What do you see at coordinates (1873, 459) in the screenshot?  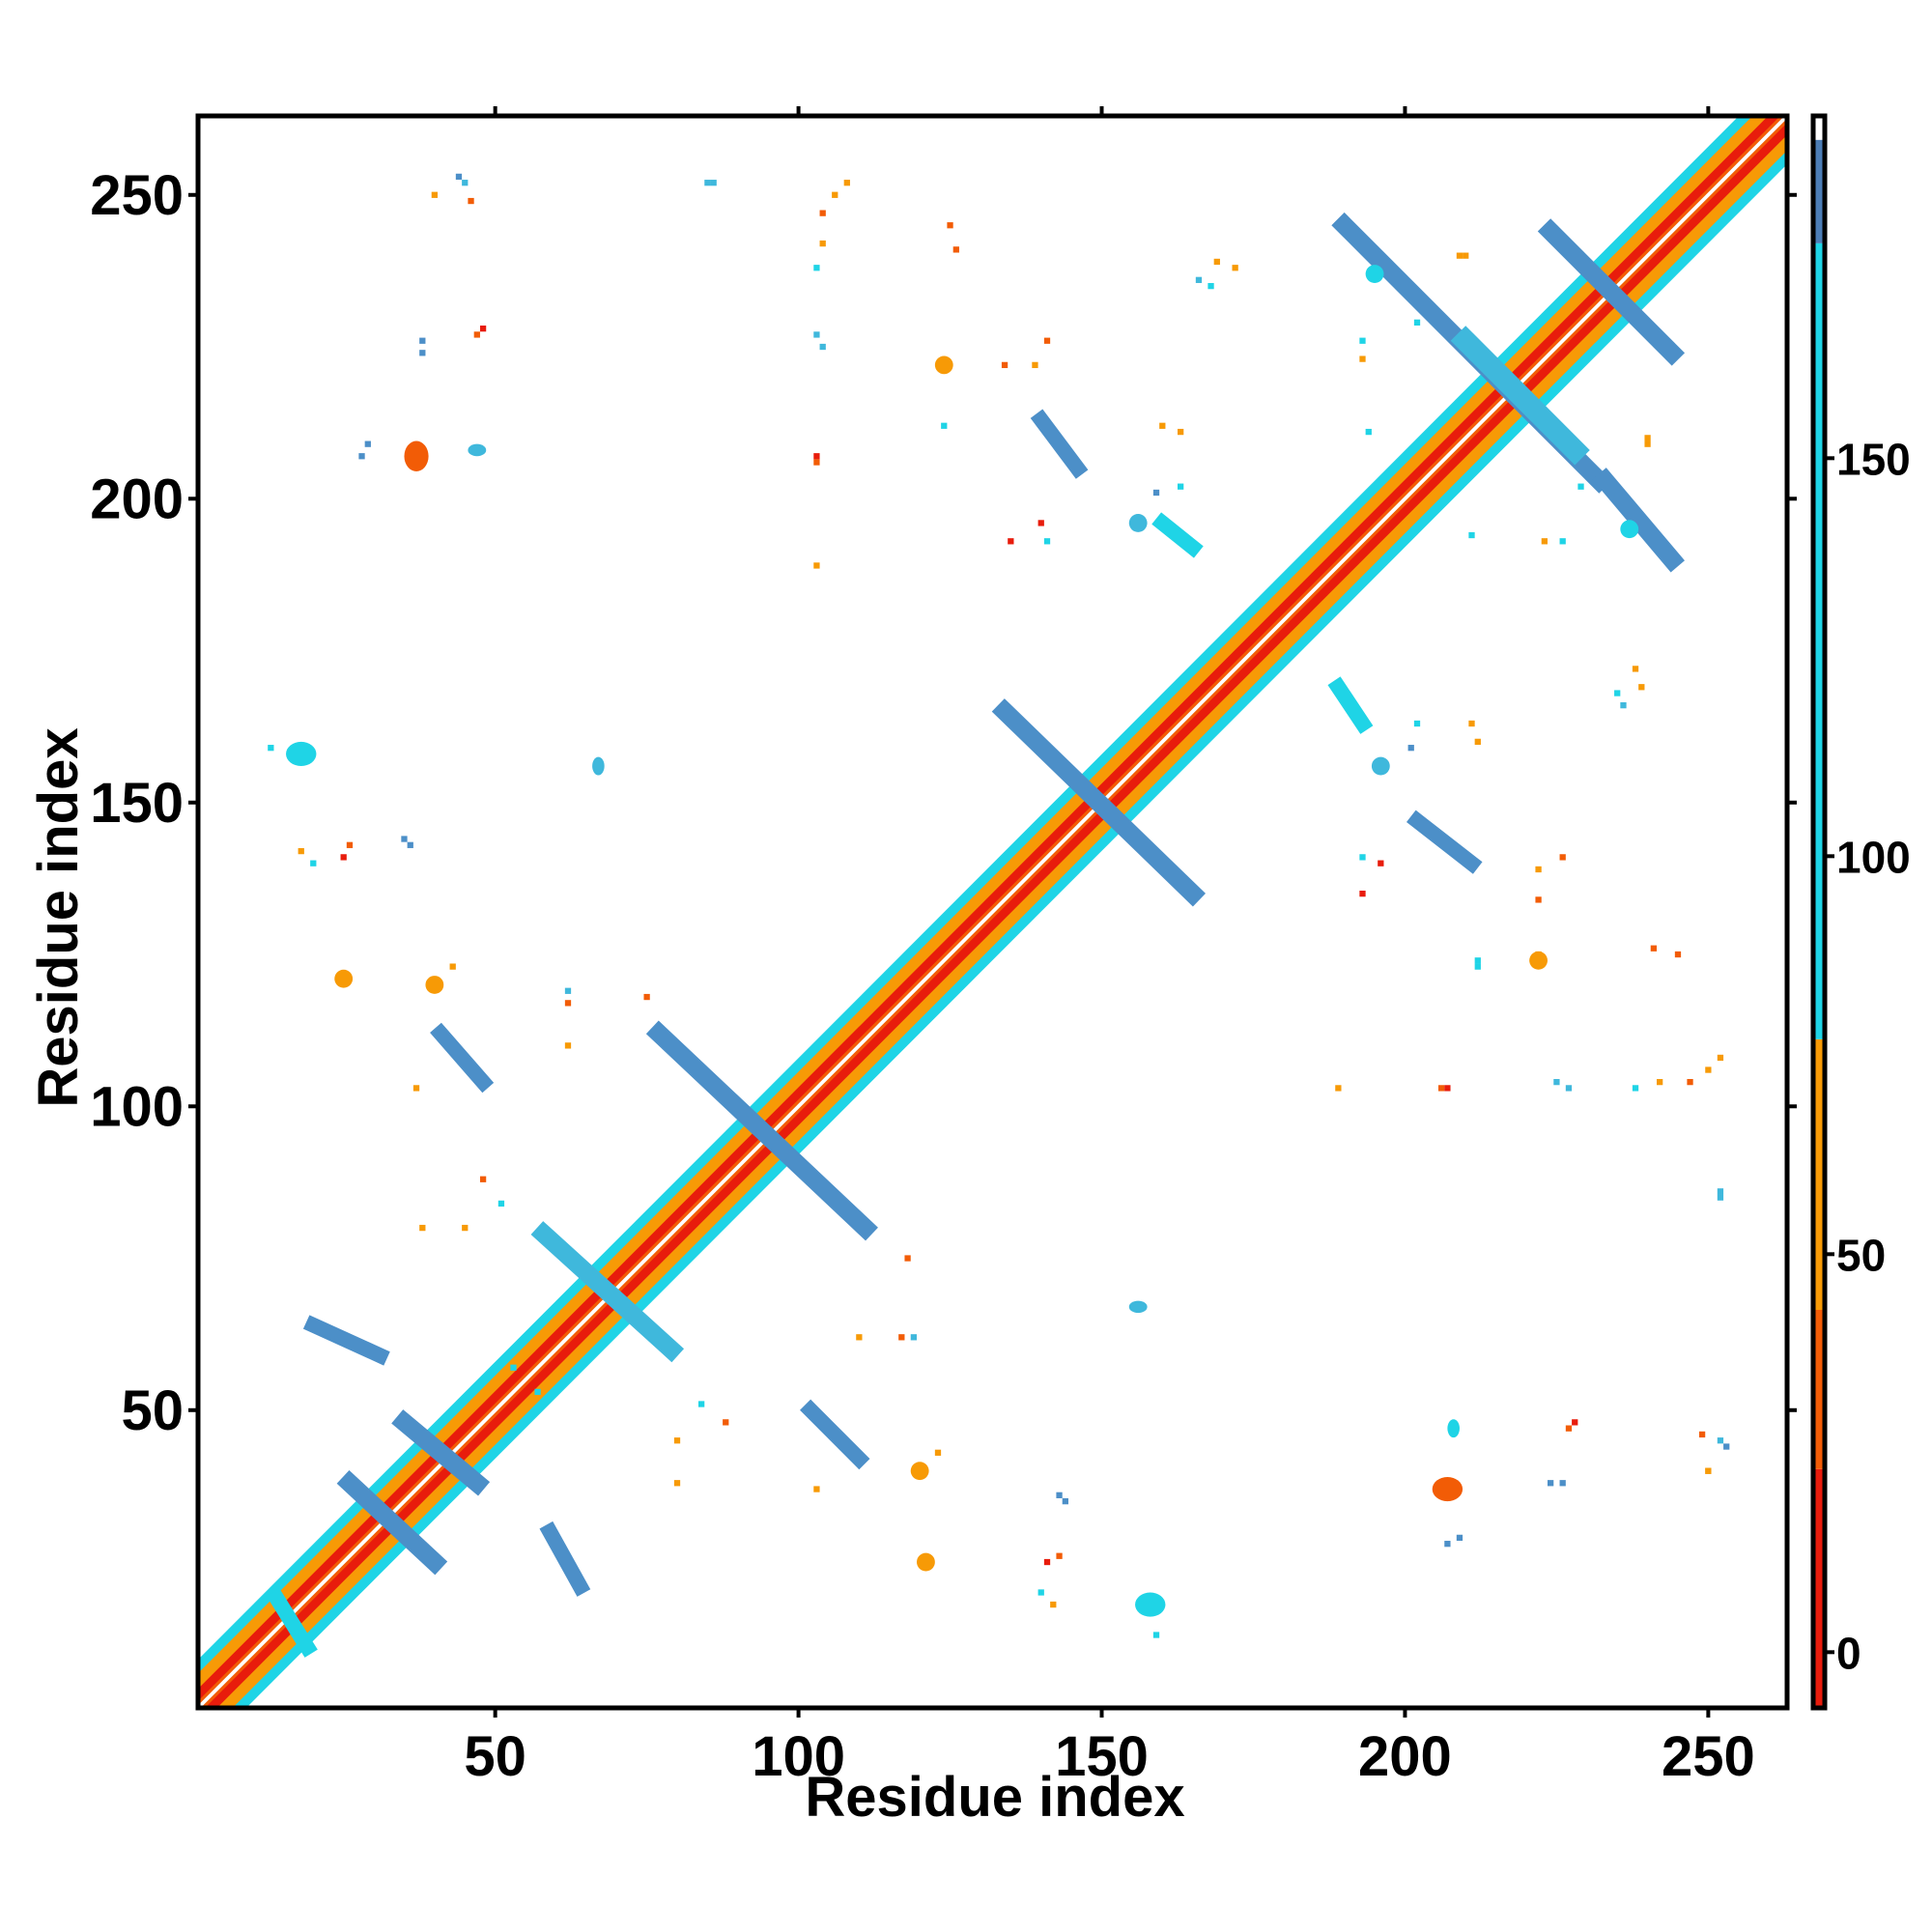 I see `colorbar-tick-label: 150` at bounding box center [1873, 459].